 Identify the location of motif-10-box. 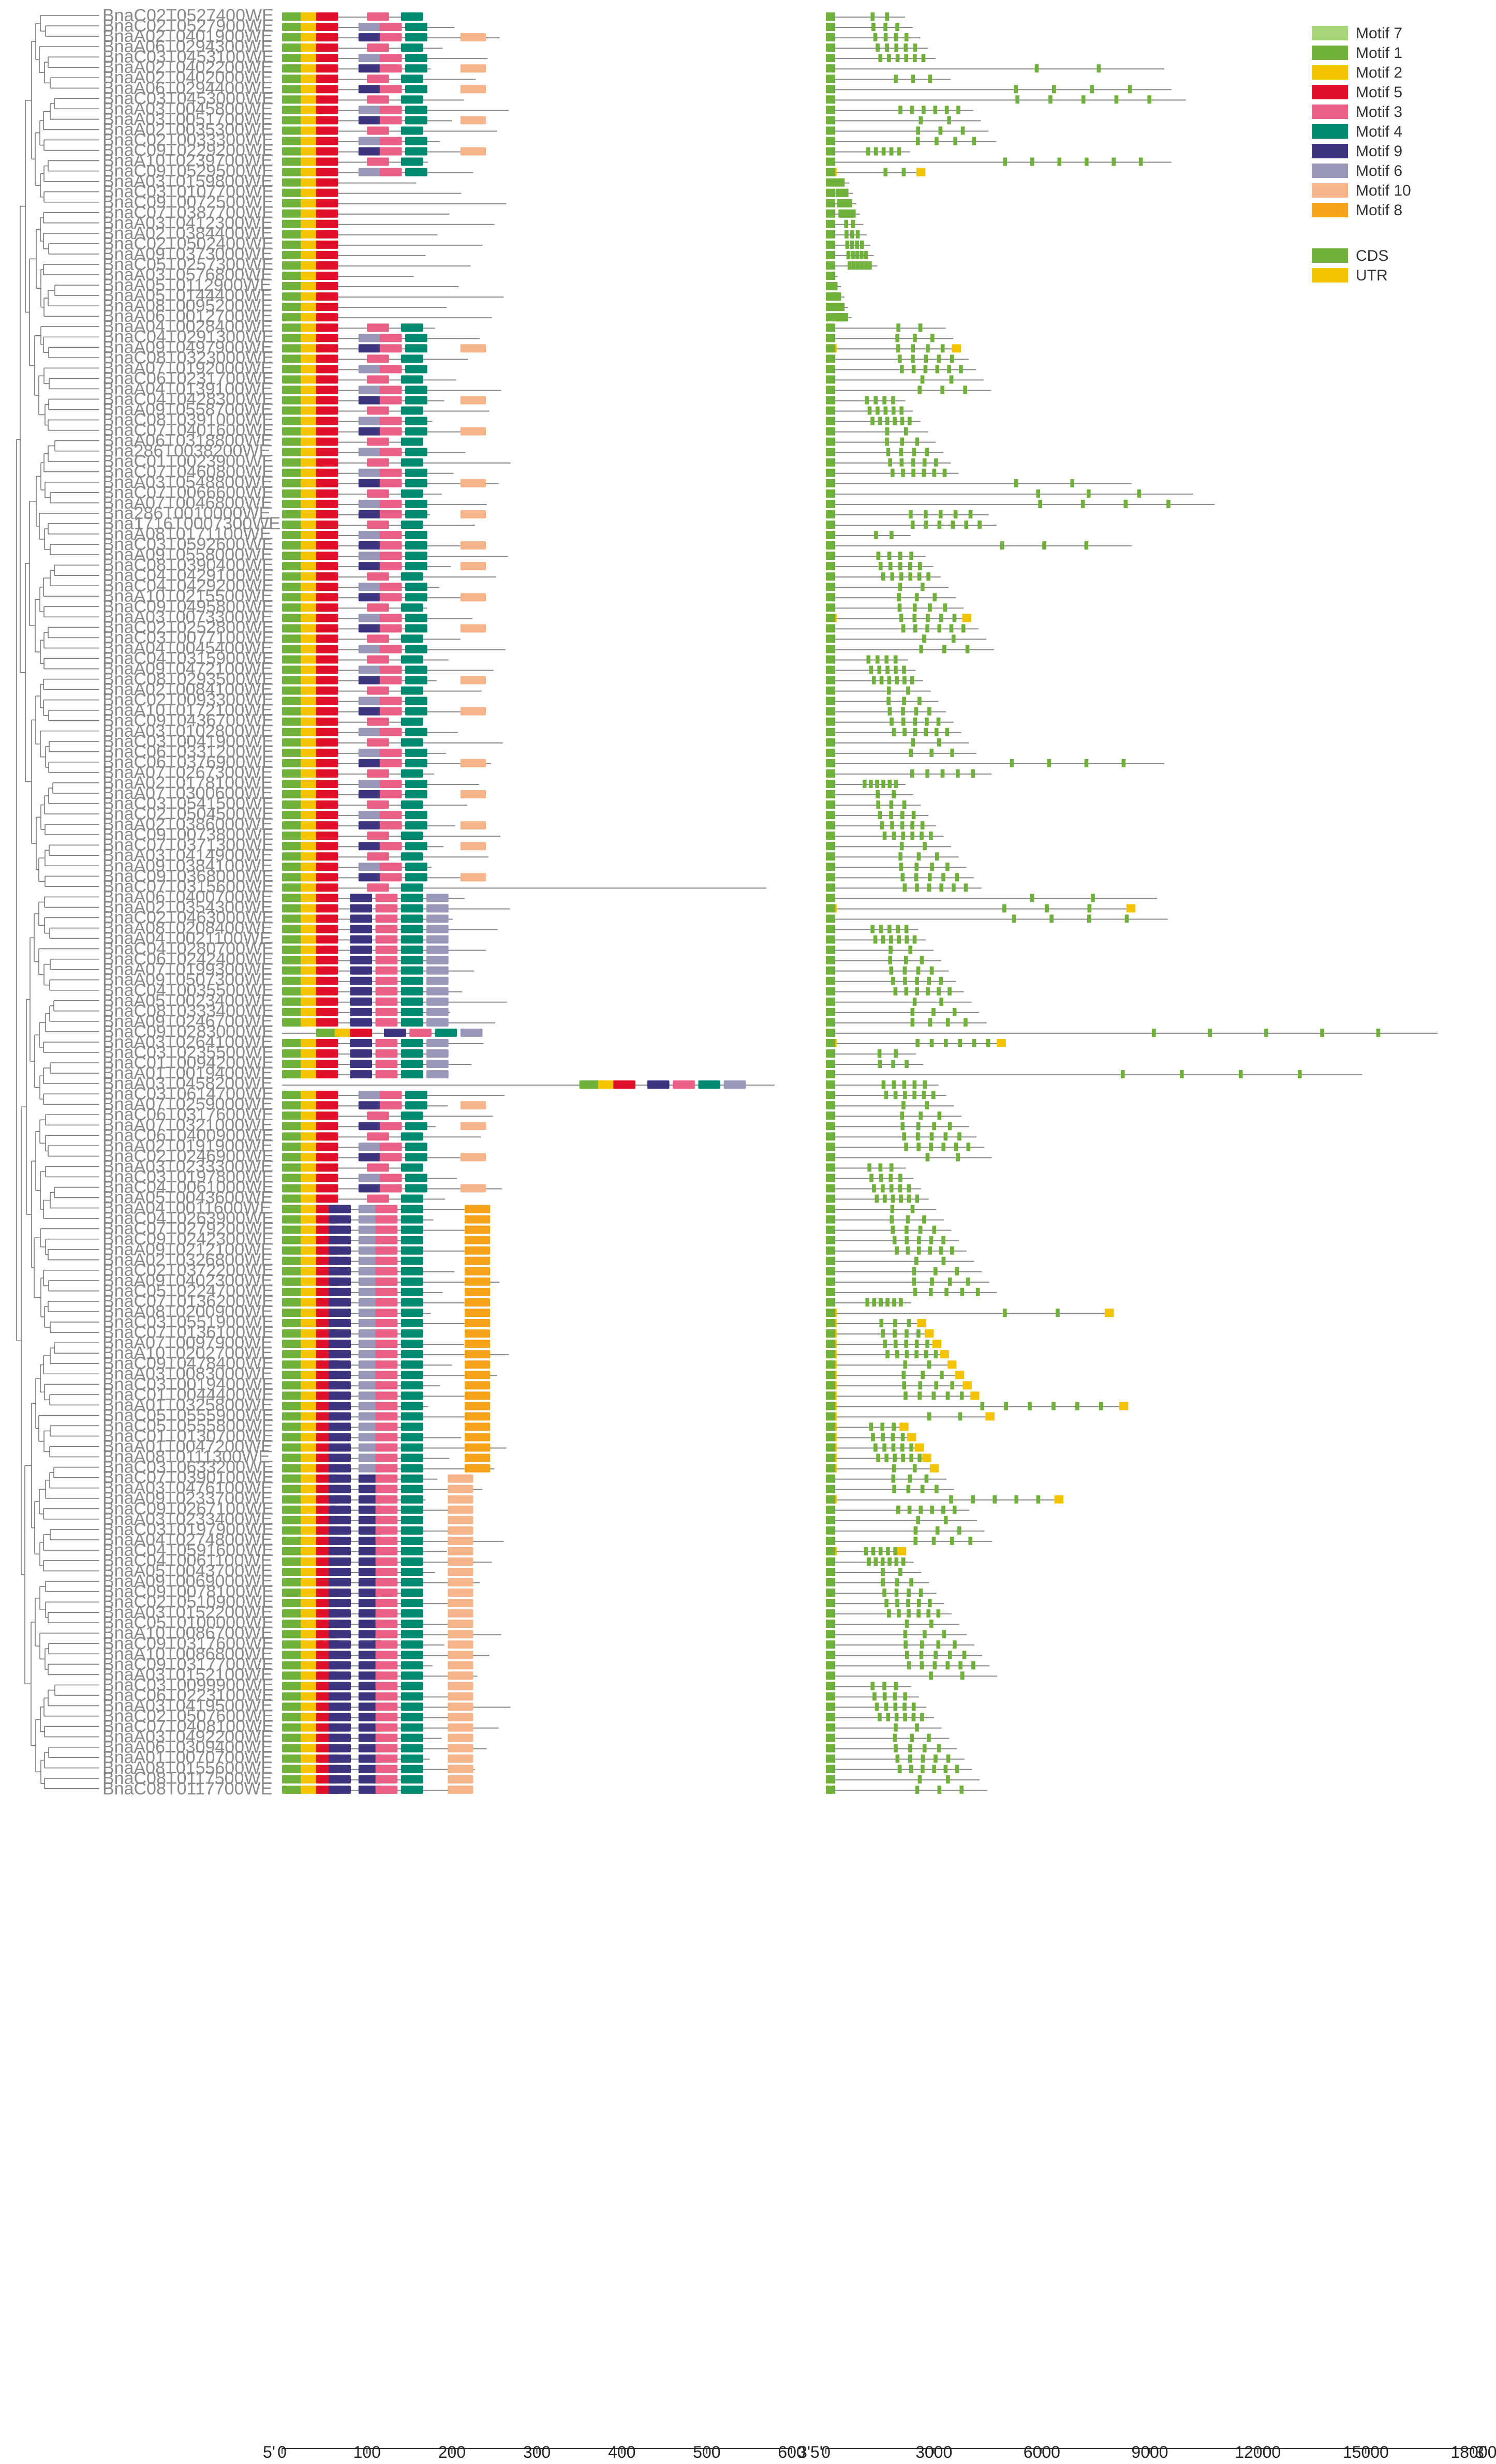
(460, 1478).